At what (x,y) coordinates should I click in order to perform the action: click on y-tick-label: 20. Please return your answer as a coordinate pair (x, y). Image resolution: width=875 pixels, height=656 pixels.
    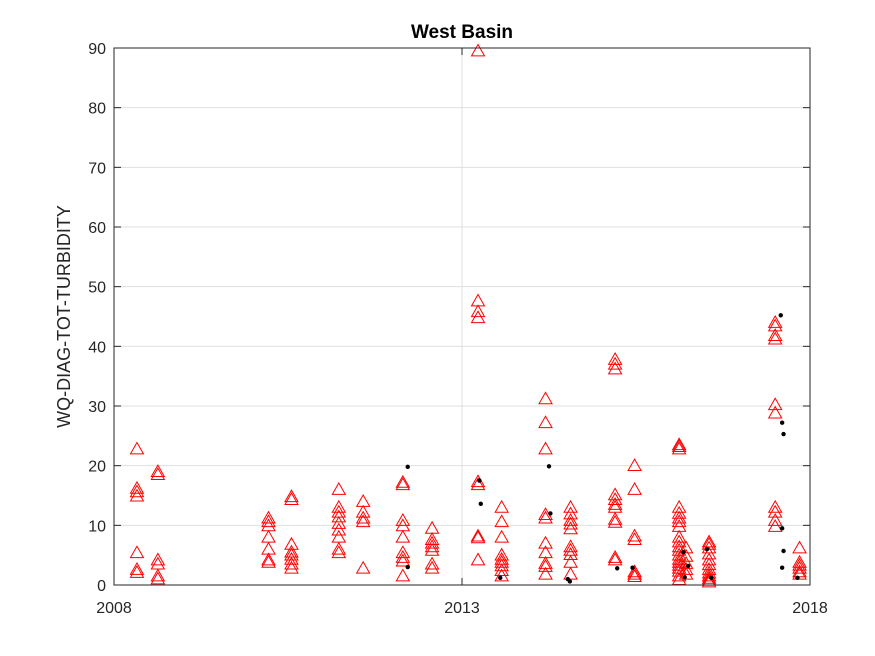
    Looking at the image, I should click on (97, 467).